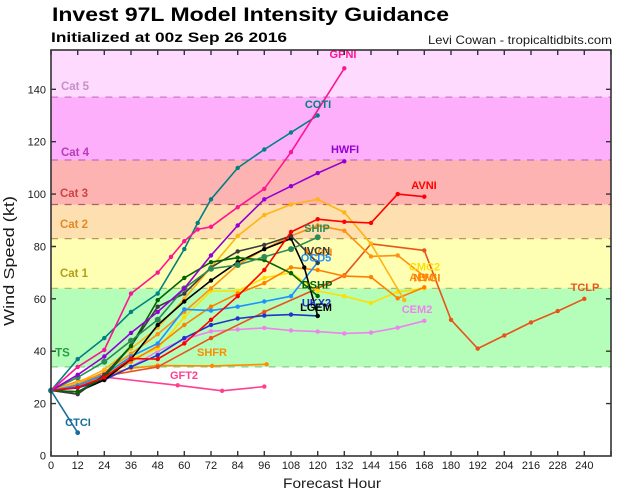  I want to click on svg-text: SHFR, so click(212, 353).